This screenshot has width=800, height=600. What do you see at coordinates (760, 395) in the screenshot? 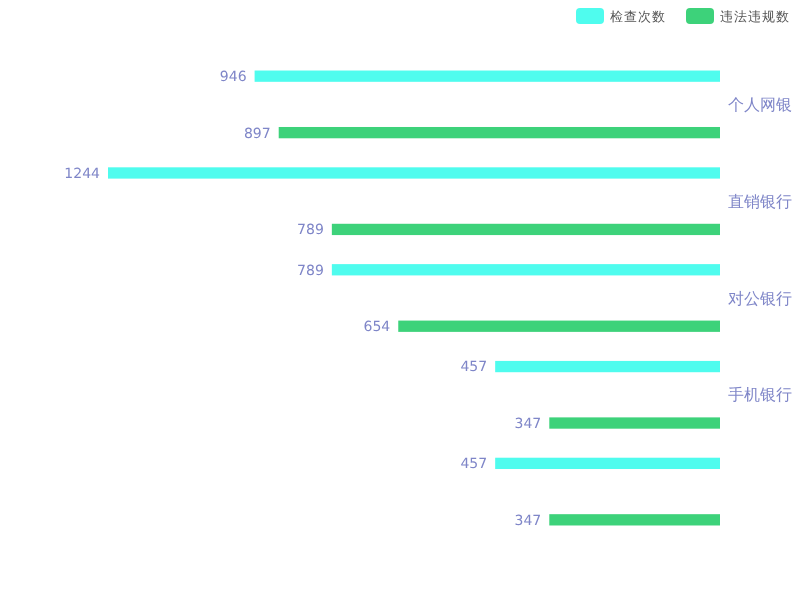
I see `y-tick-label: 手机银行` at bounding box center [760, 395].